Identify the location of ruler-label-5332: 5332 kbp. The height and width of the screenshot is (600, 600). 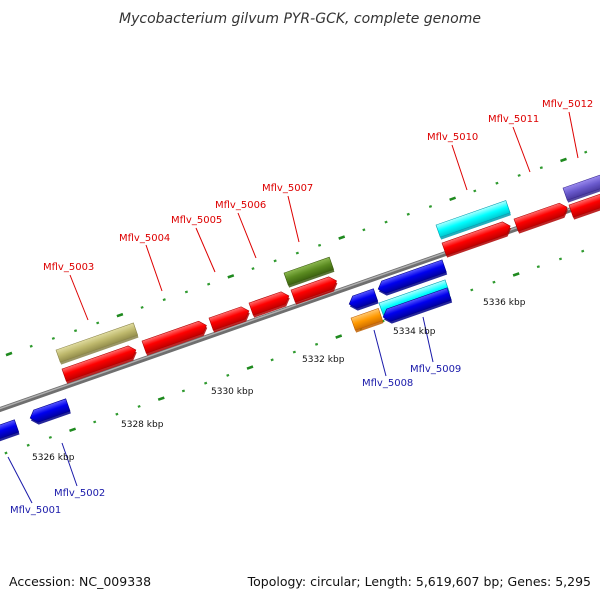
(323, 360).